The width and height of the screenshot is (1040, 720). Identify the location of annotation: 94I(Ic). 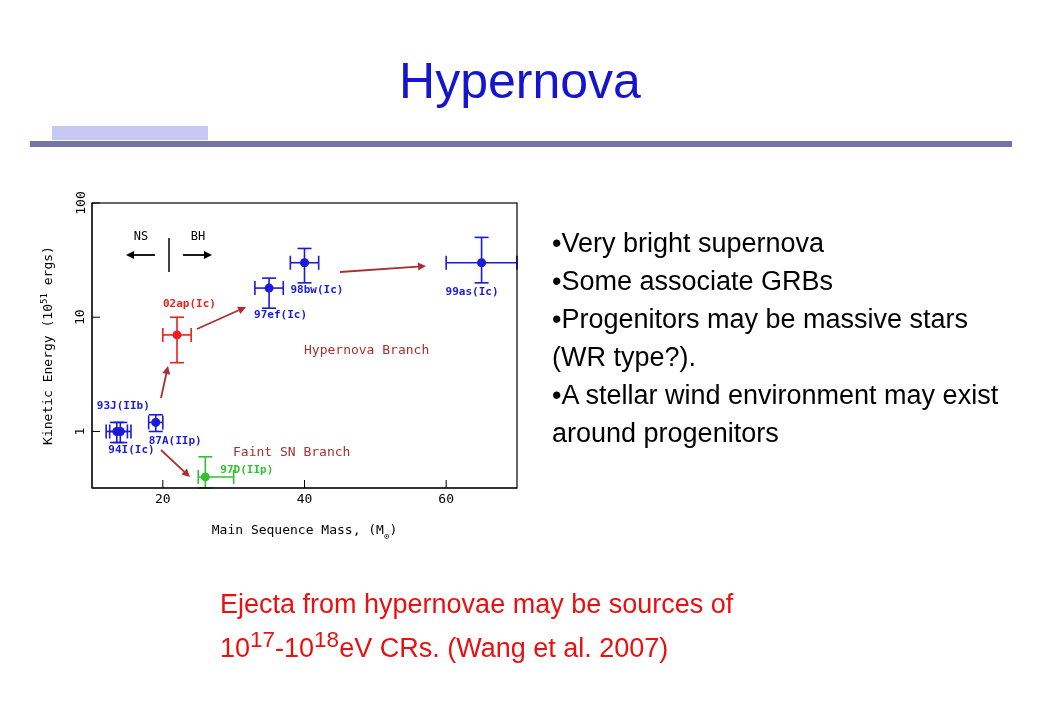
(131, 450).